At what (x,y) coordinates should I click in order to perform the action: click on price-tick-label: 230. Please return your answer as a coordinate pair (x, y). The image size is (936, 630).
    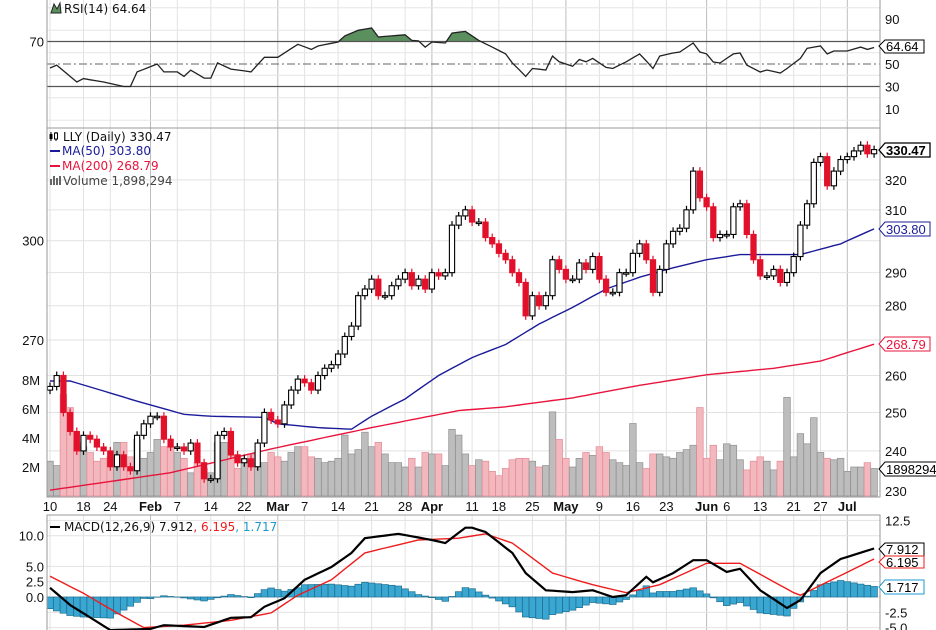
    Looking at the image, I should click on (896, 491).